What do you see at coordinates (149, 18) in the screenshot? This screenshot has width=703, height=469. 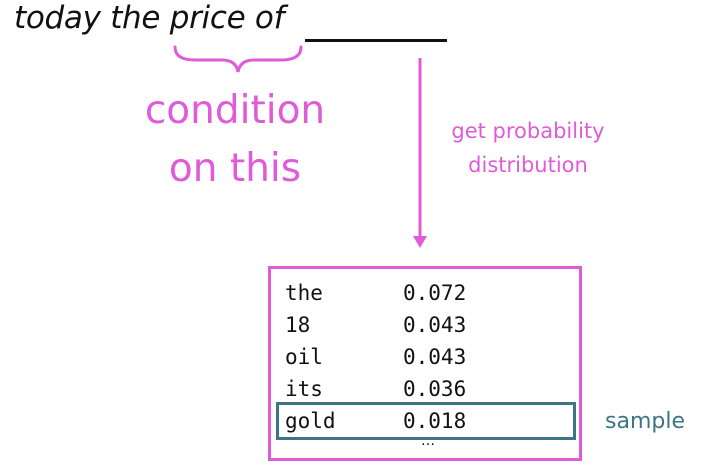 I see `prompt-sentence: today the price of` at bounding box center [149, 18].